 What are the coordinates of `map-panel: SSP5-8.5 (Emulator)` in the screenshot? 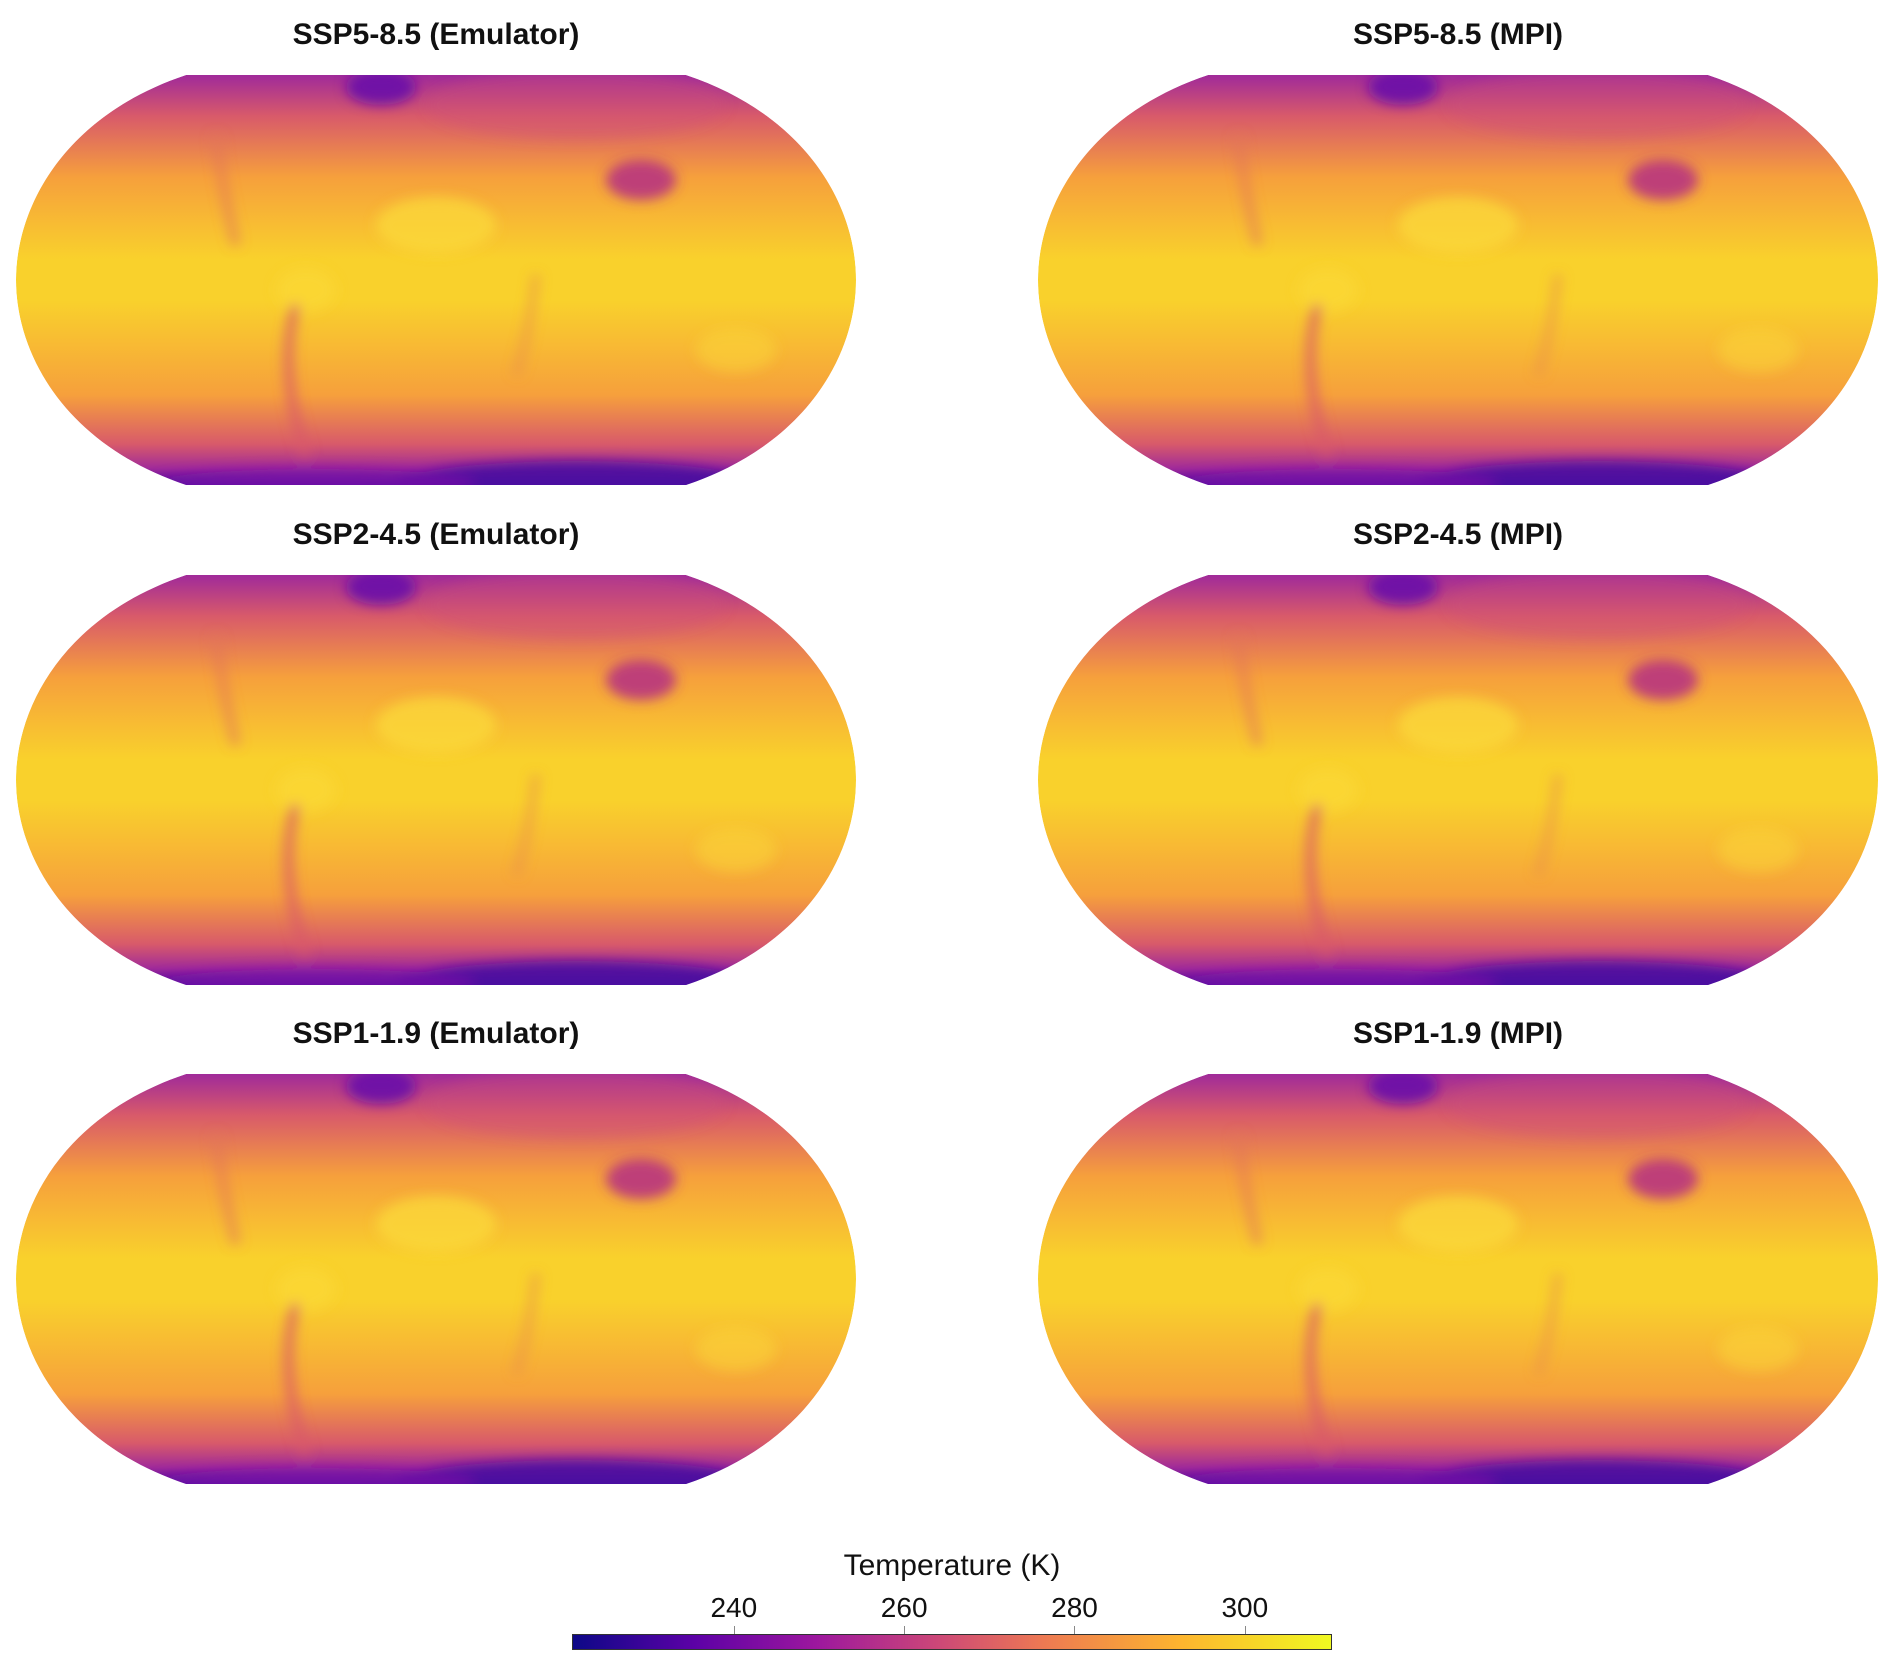 It's located at (436, 255).